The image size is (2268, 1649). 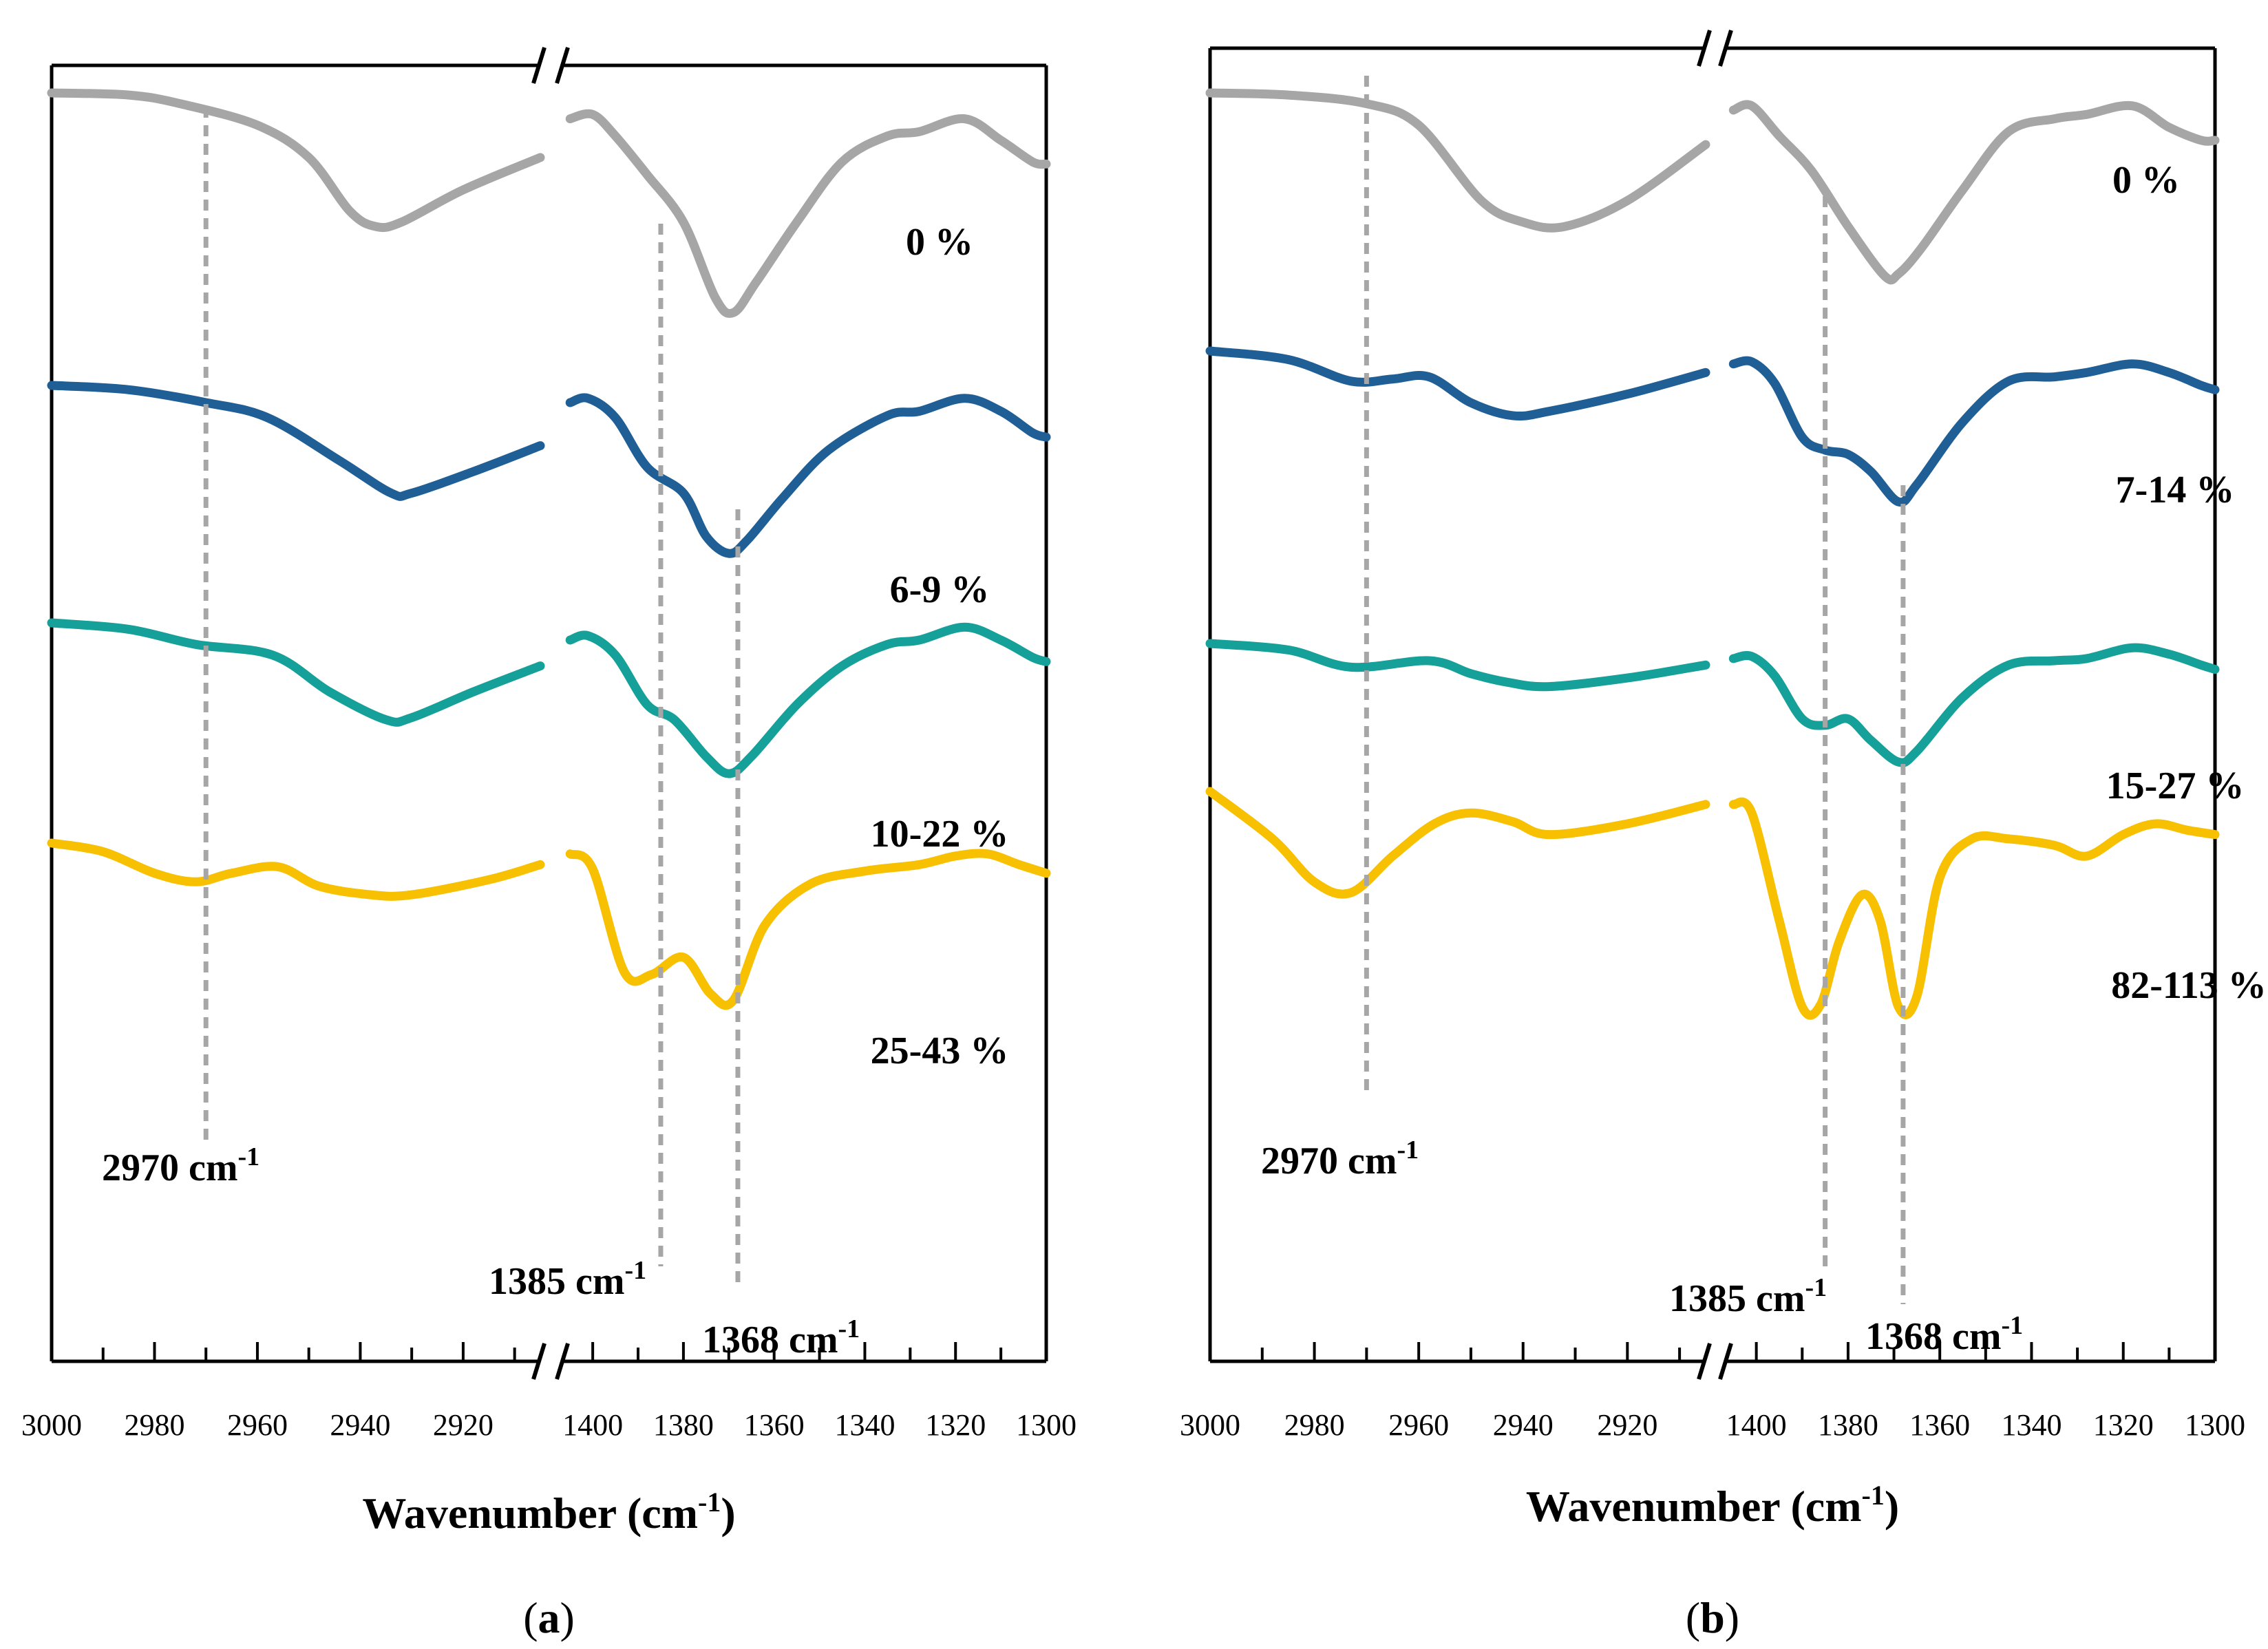 What do you see at coordinates (940, 1051) in the screenshot?
I see `series-label: 25-43 %` at bounding box center [940, 1051].